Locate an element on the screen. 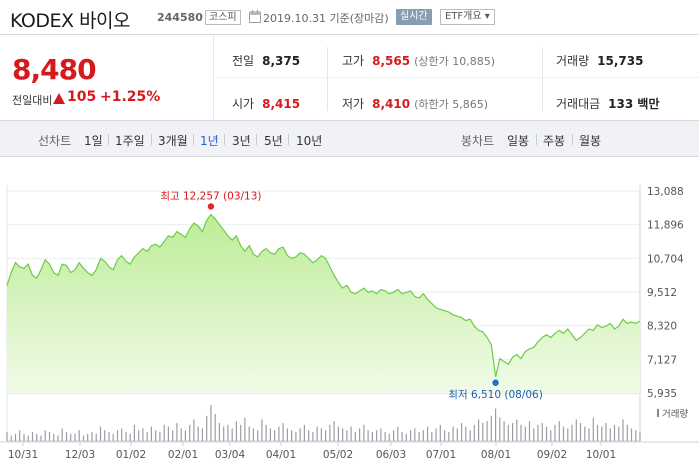 Image resolution: width=699 pixels, height=467 pixels. period-tab-1w: 1주일 is located at coordinates (130, 141).